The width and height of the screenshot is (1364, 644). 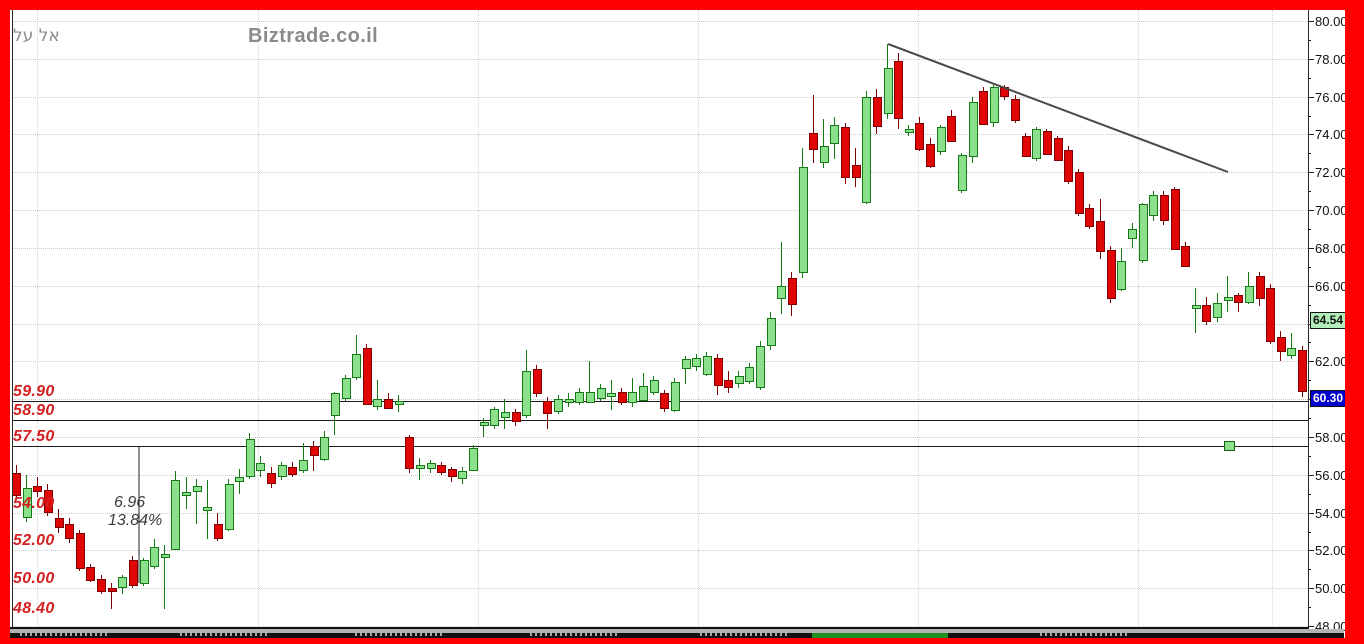 What do you see at coordinates (1331, 97) in the screenshot?
I see `price-axis-label: 76.00` at bounding box center [1331, 97].